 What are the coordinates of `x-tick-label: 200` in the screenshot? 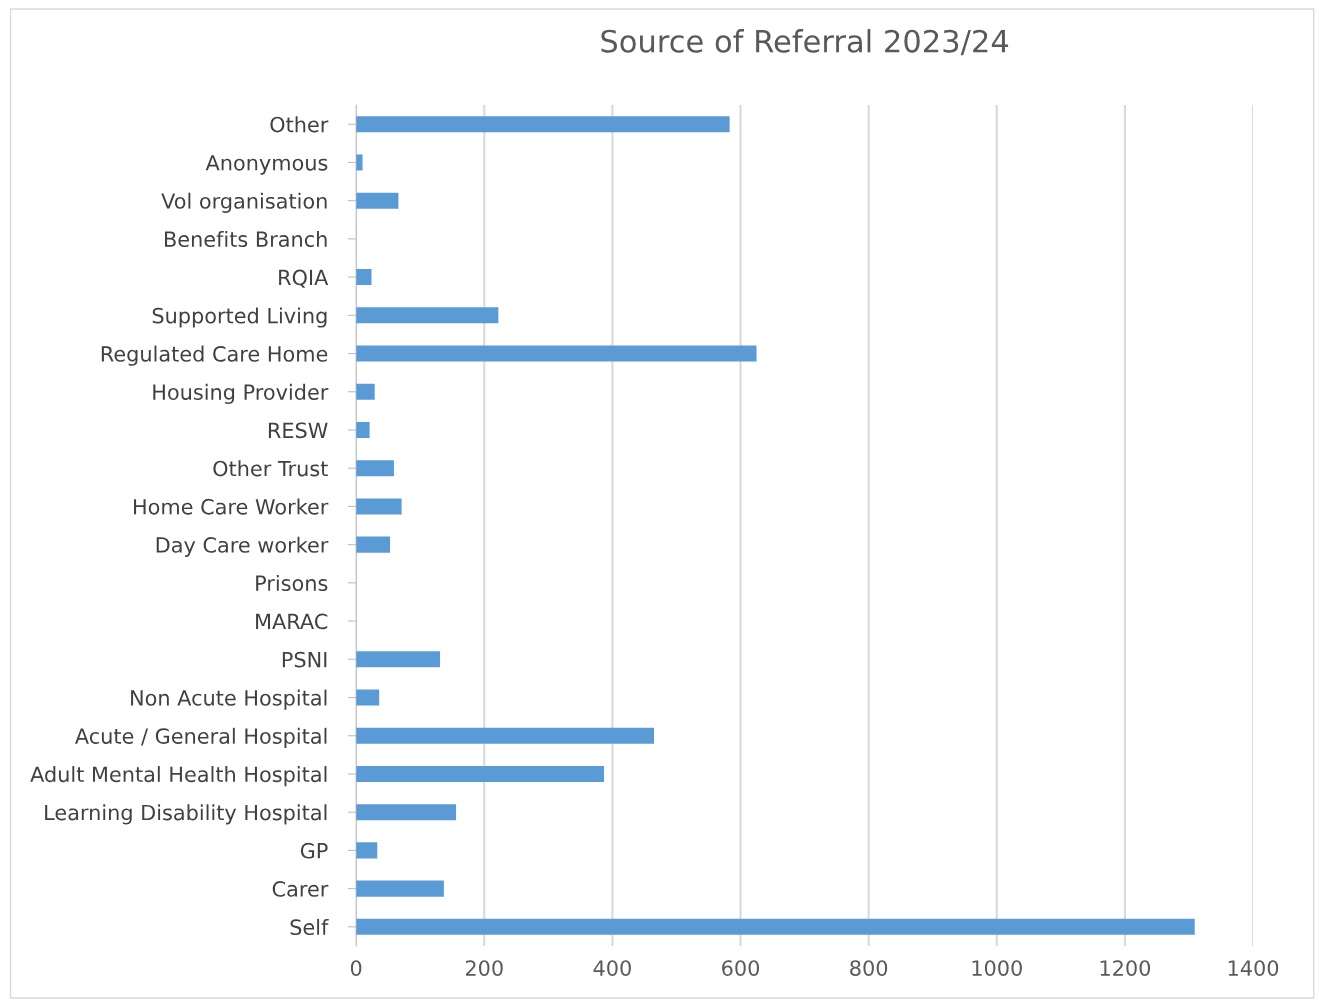 It's located at (484, 968).